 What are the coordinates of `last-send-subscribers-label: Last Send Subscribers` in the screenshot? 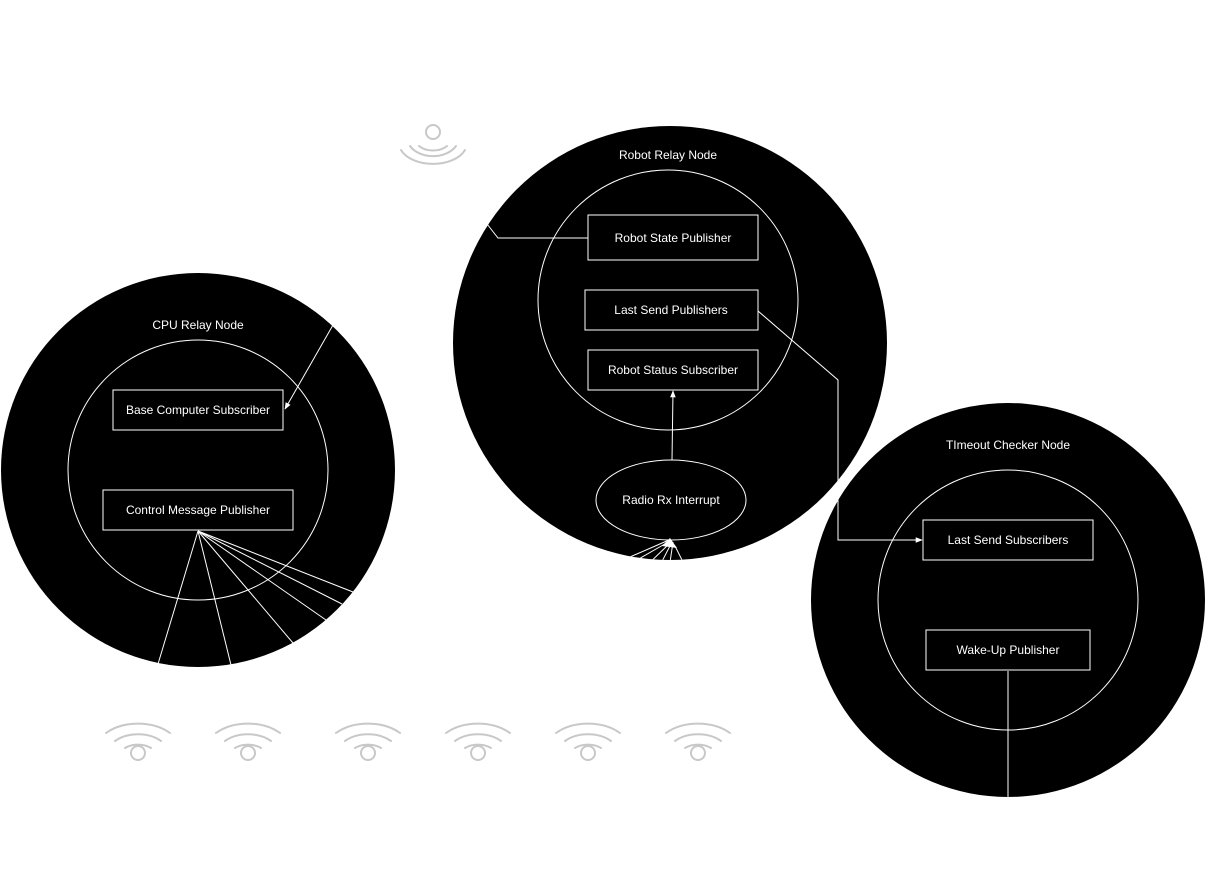 It's located at (1008, 540).